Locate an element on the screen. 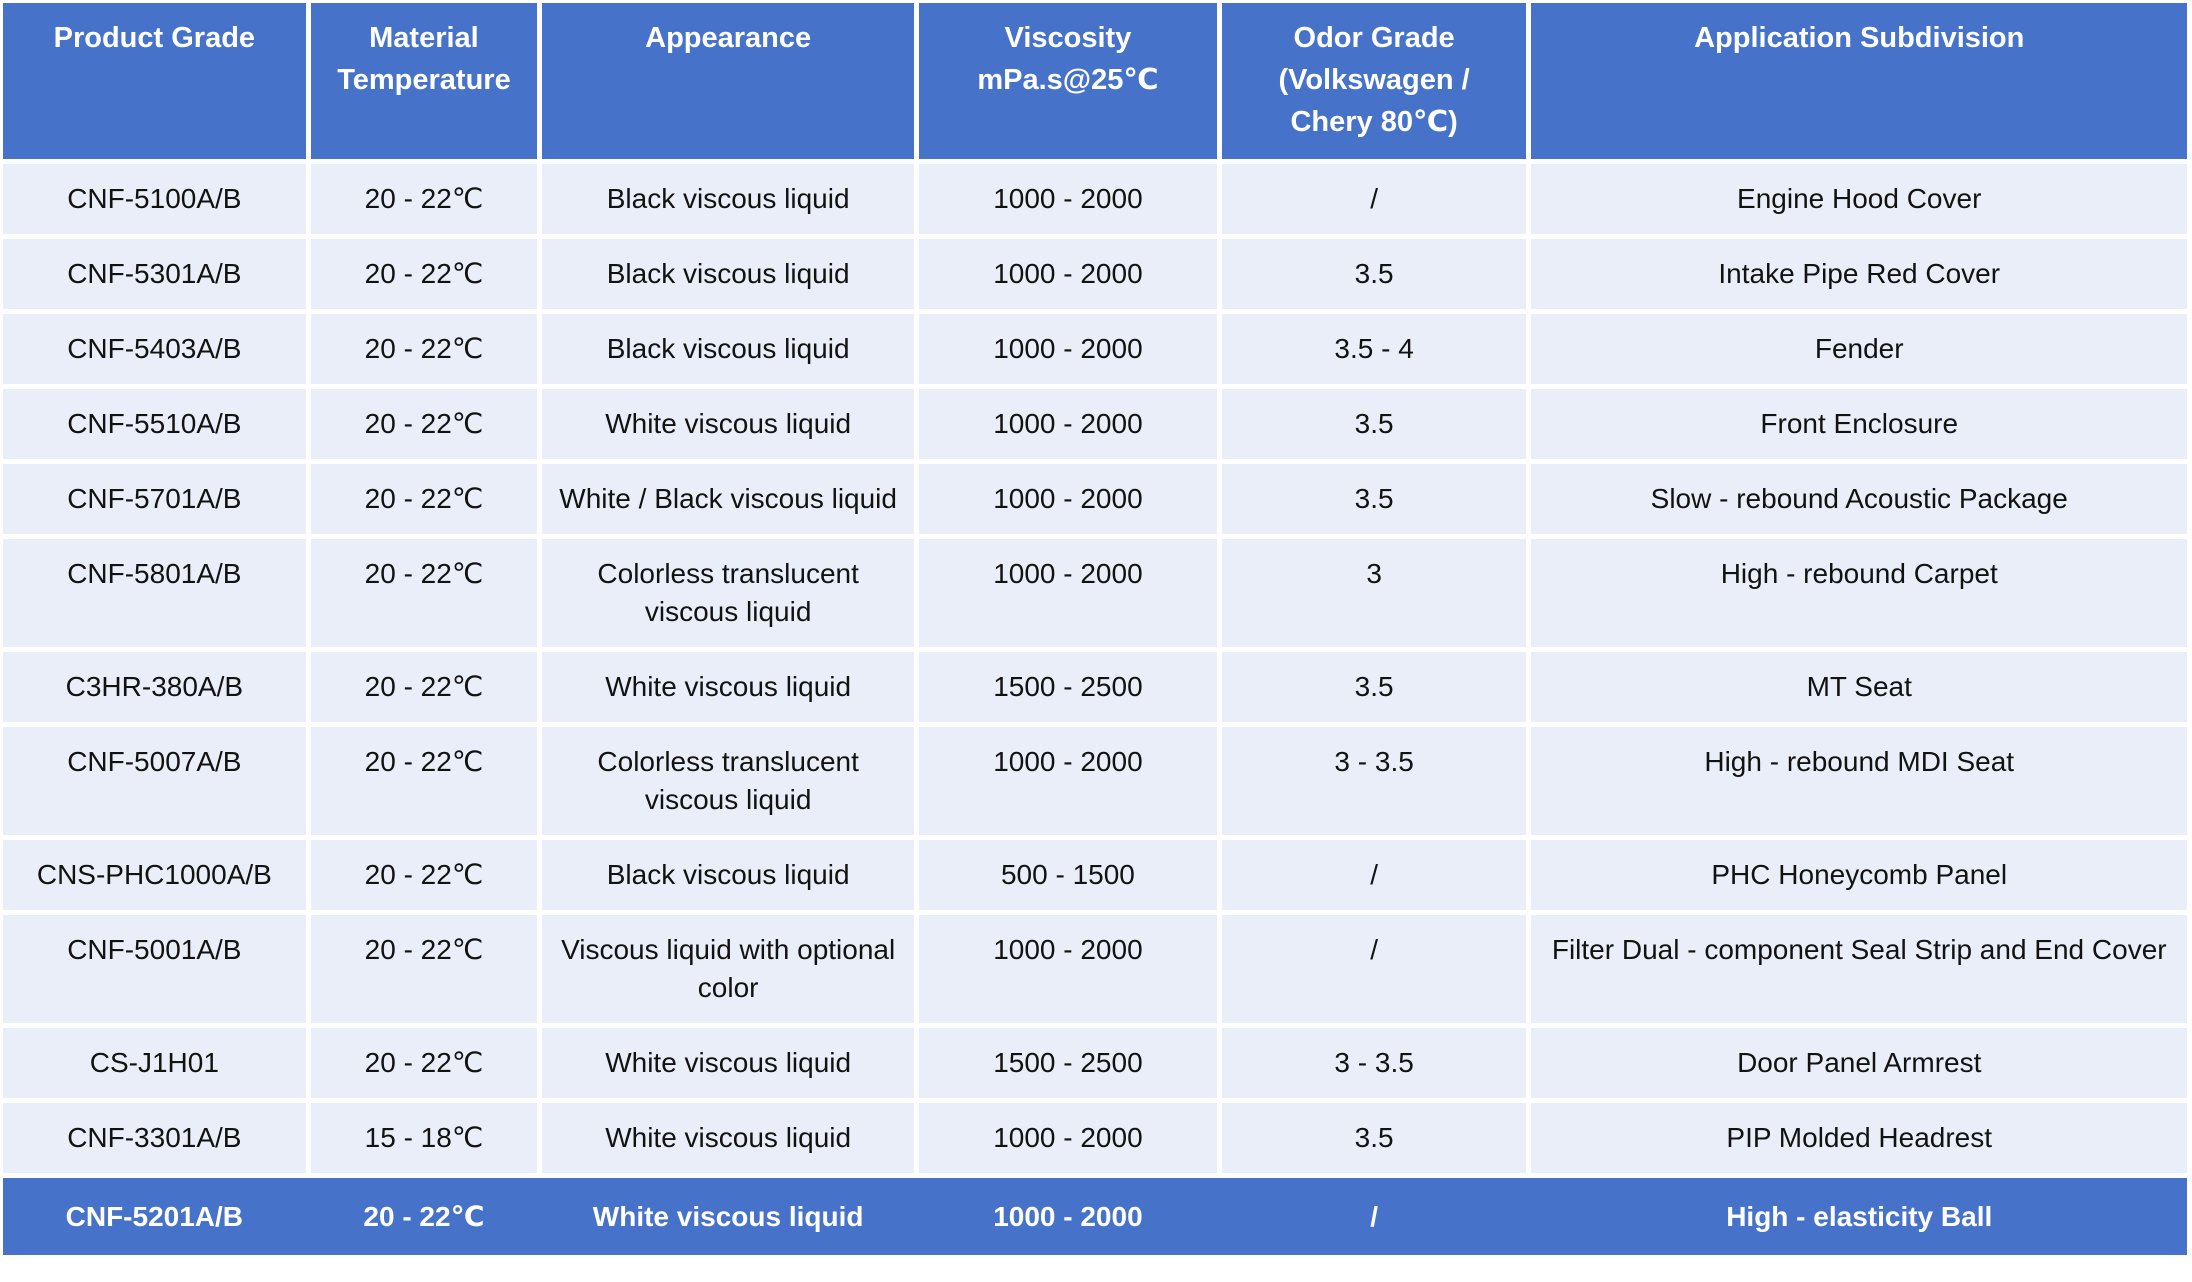 The width and height of the screenshot is (2192, 1282). table-cell: CNF-5100A/B is located at coordinates (154, 199).